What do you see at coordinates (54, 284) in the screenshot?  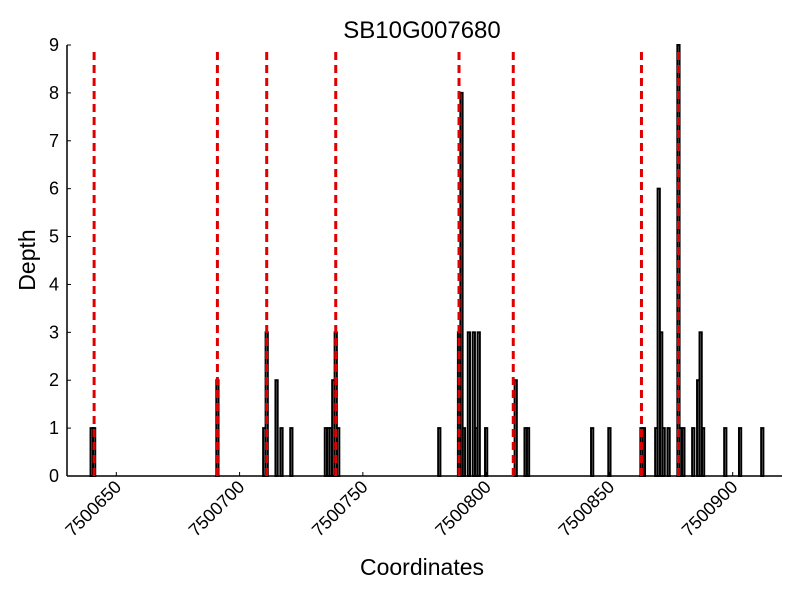 I see `y-tick-label: 4` at bounding box center [54, 284].